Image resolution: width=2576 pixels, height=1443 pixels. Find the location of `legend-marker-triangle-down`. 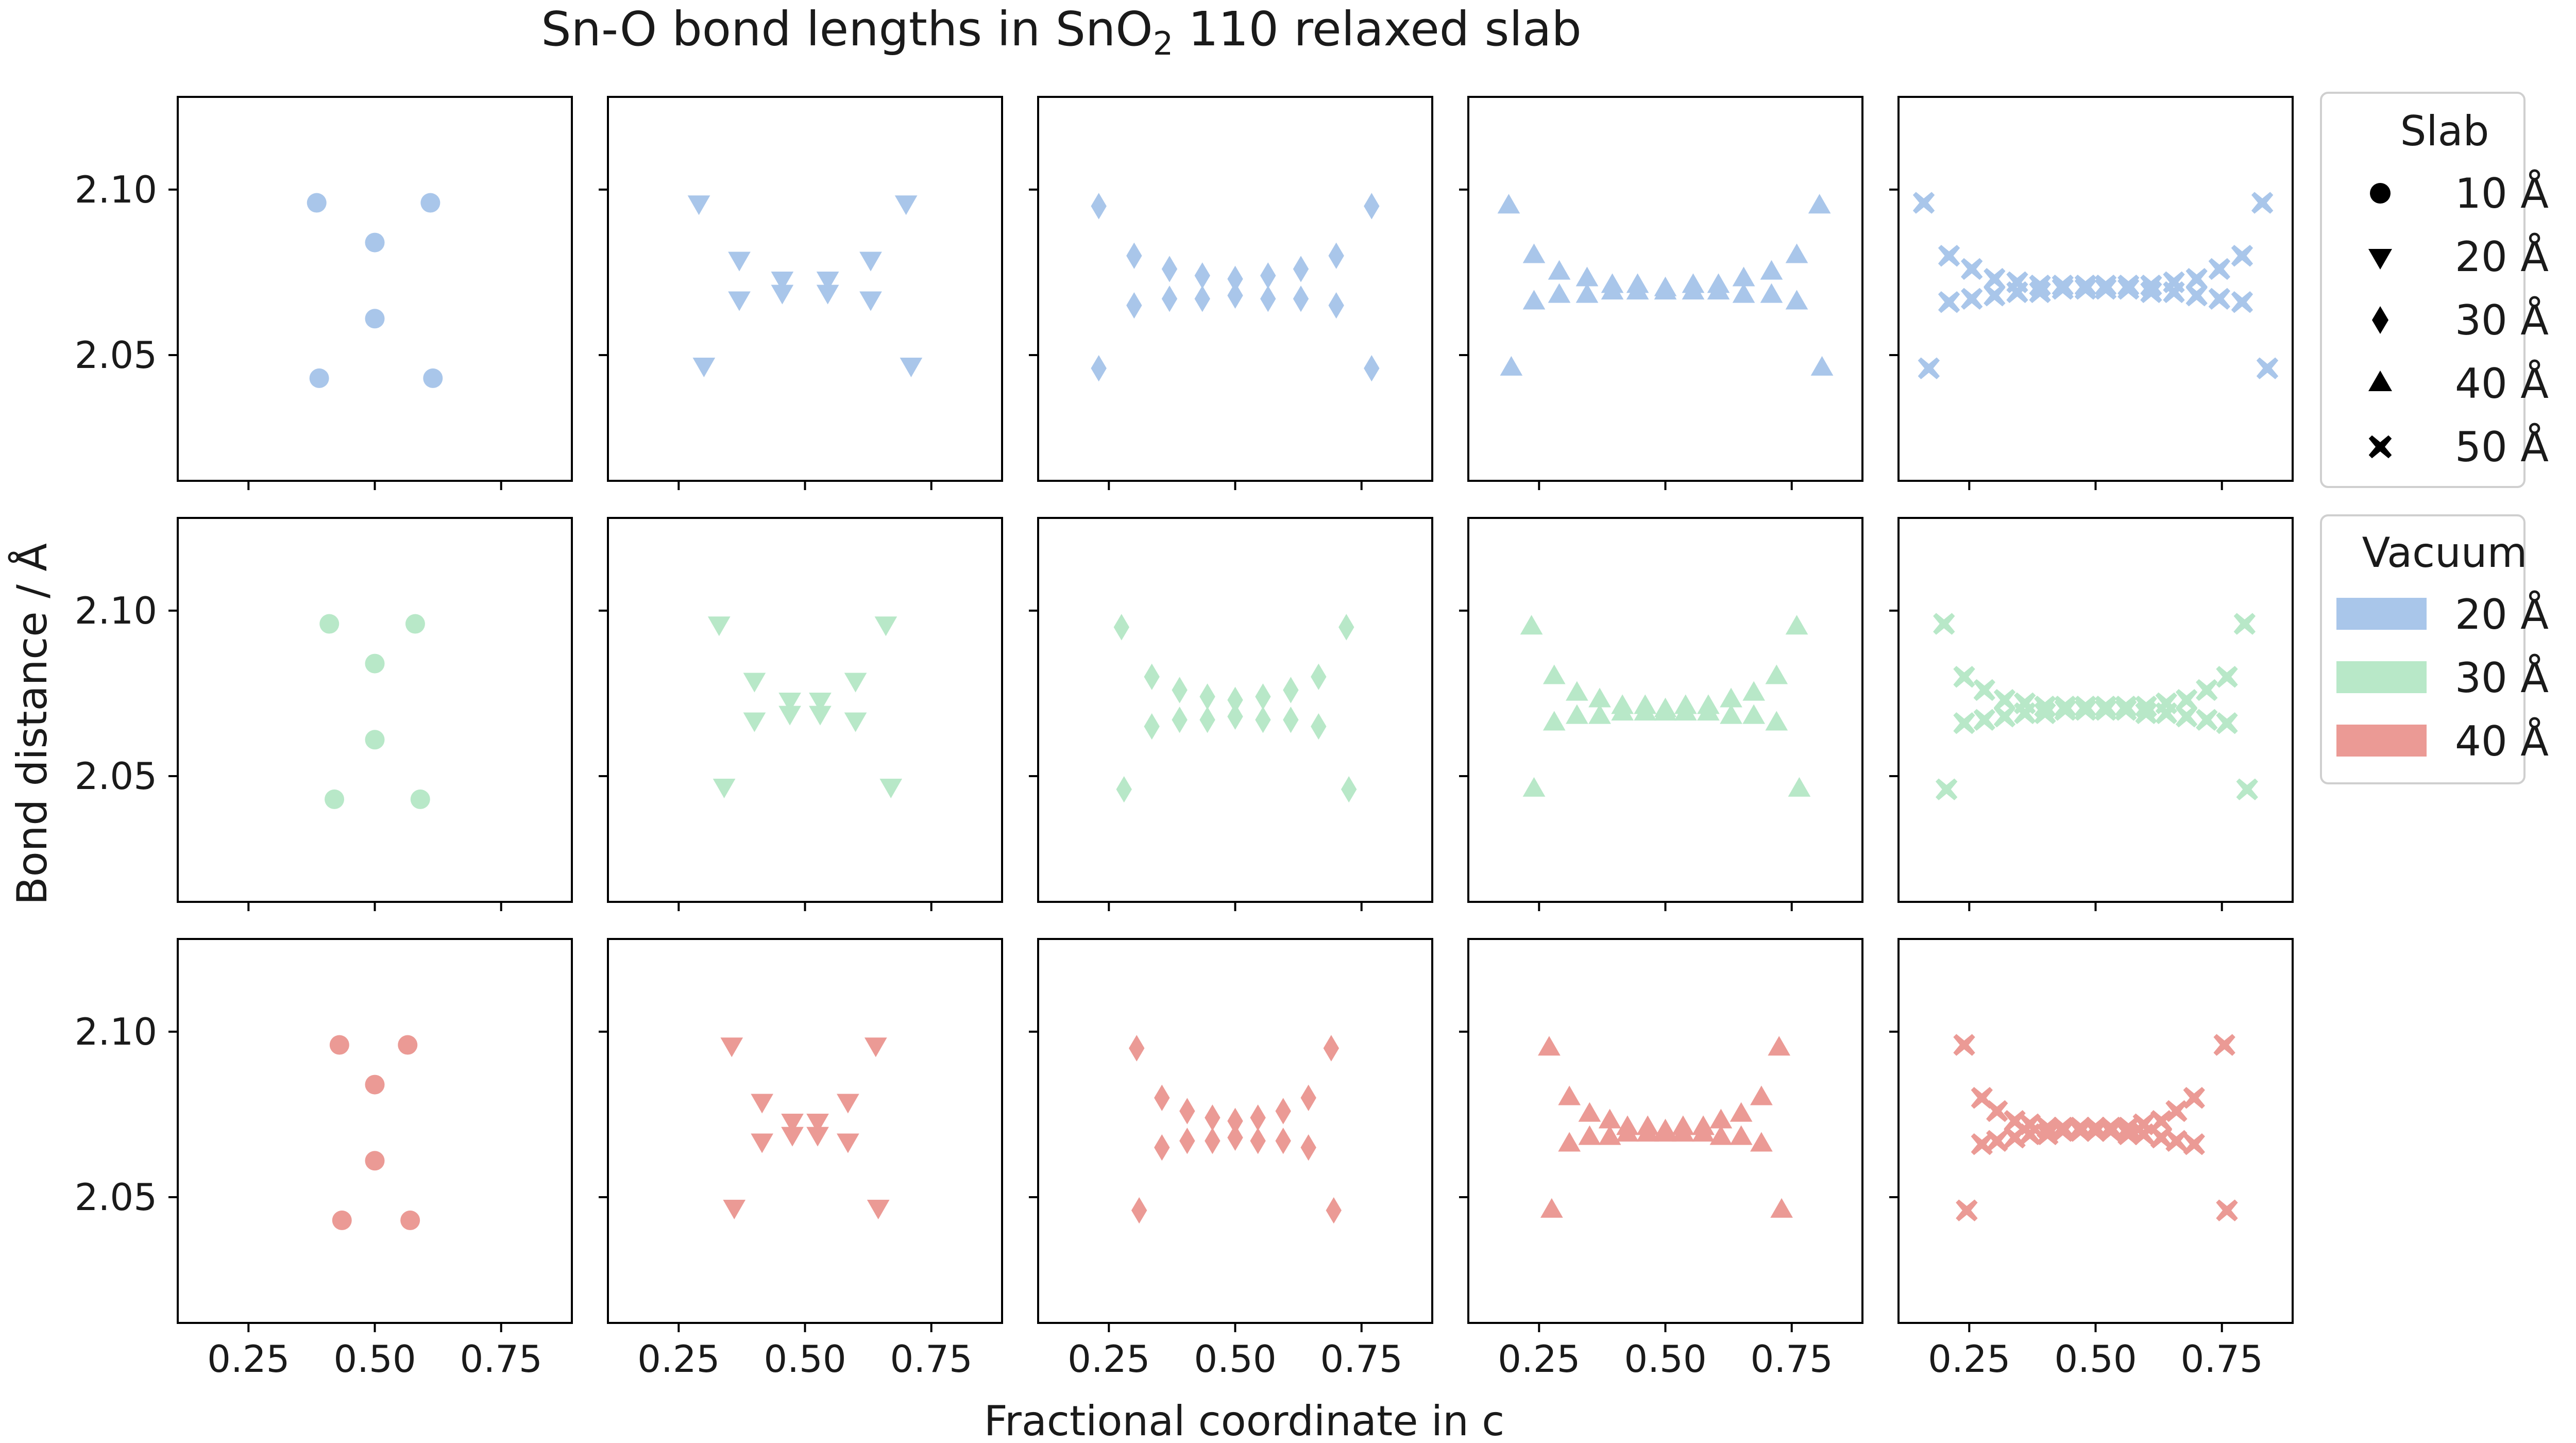

legend-marker-triangle-down is located at coordinates (2380, 259).